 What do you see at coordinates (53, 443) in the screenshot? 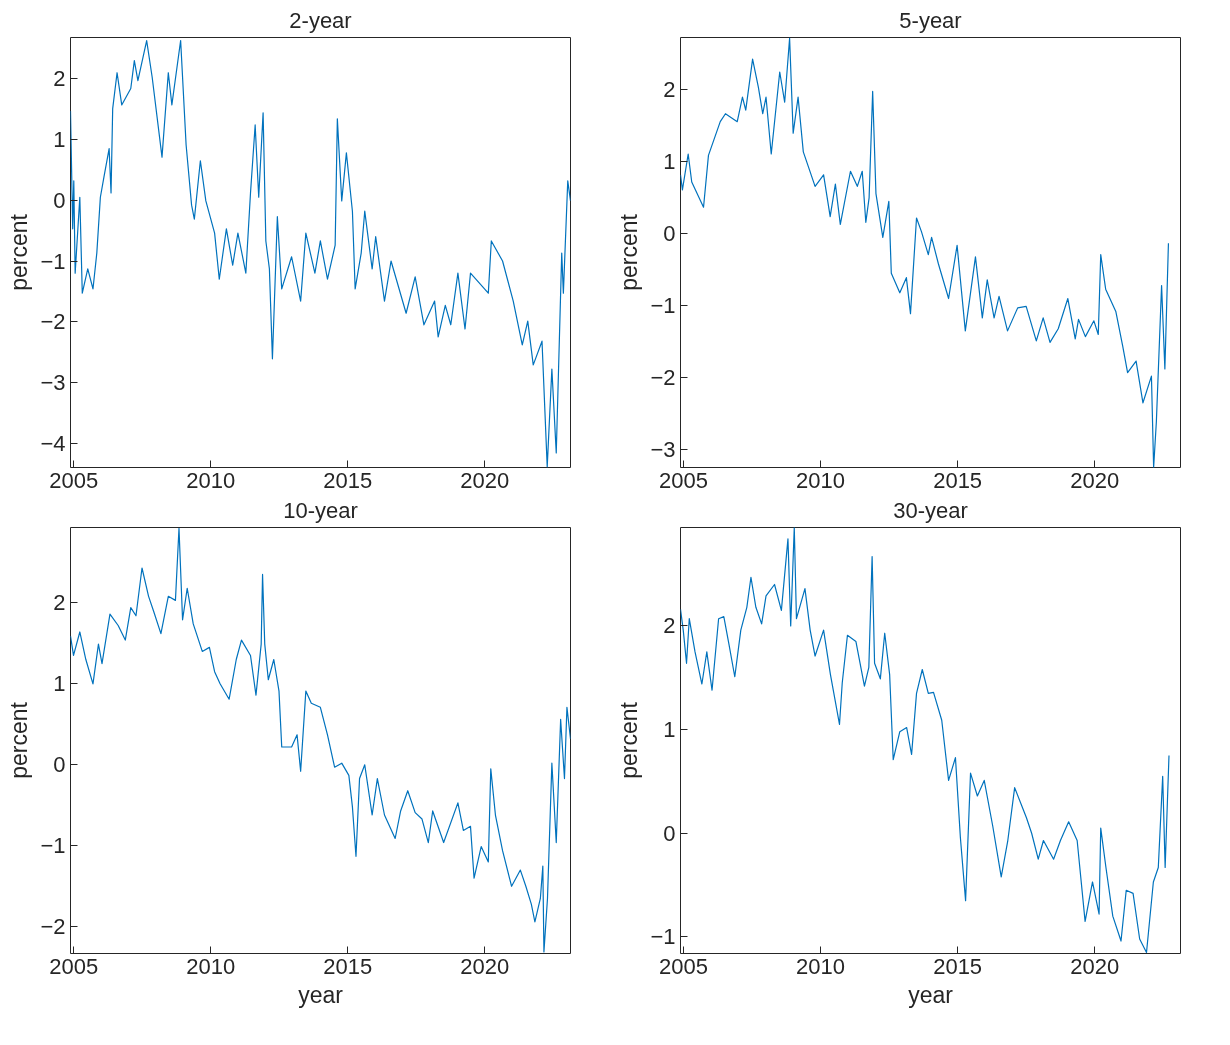
I see `y-tick-label: −4` at bounding box center [53, 443].